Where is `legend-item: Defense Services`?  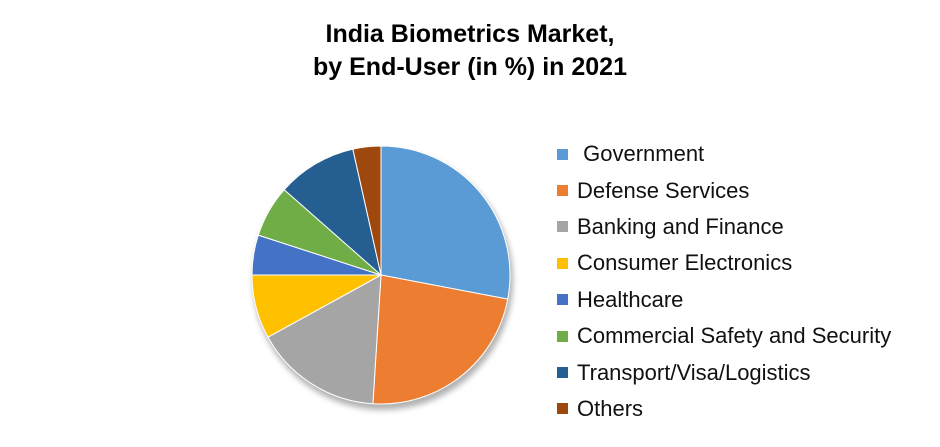
legend-item: Defense Services is located at coordinates (724, 190).